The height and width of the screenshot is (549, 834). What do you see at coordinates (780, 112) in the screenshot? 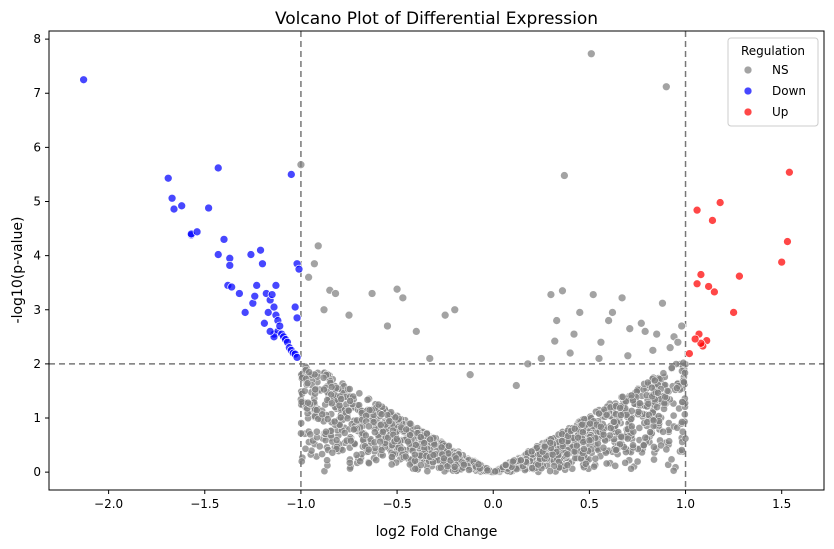
I see `legend-label-up: Up` at bounding box center [780, 112].